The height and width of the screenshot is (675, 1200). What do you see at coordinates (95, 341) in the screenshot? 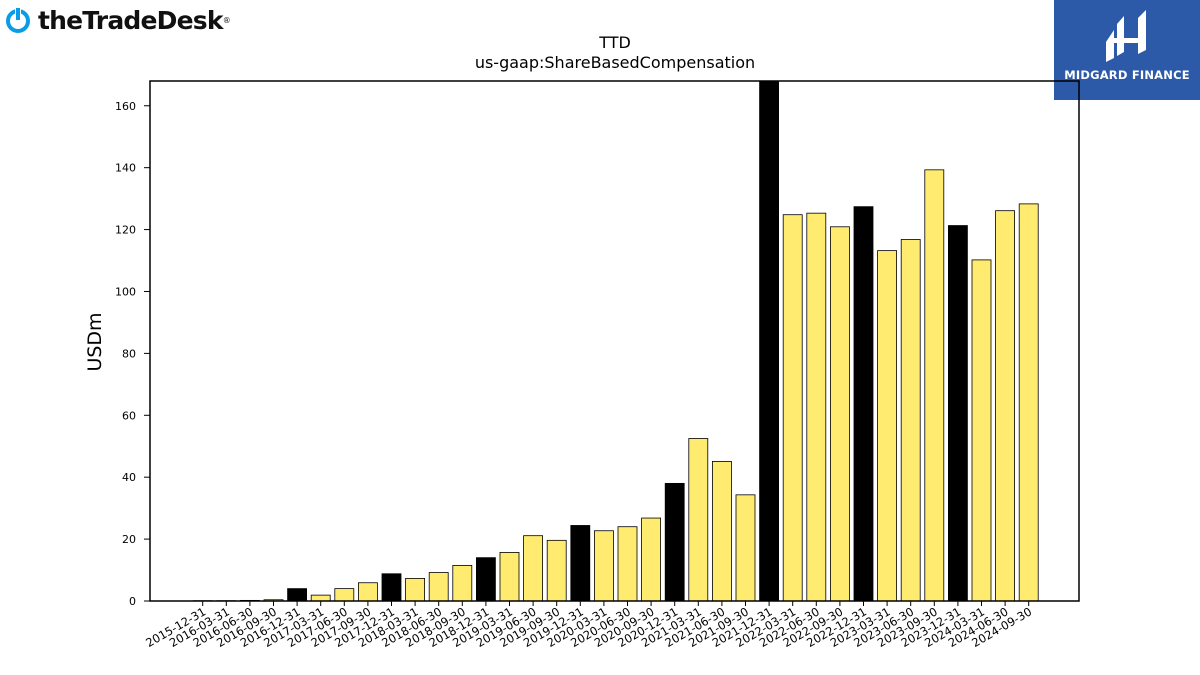
I see `y-axis-label: USDm` at bounding box center [95, 341].